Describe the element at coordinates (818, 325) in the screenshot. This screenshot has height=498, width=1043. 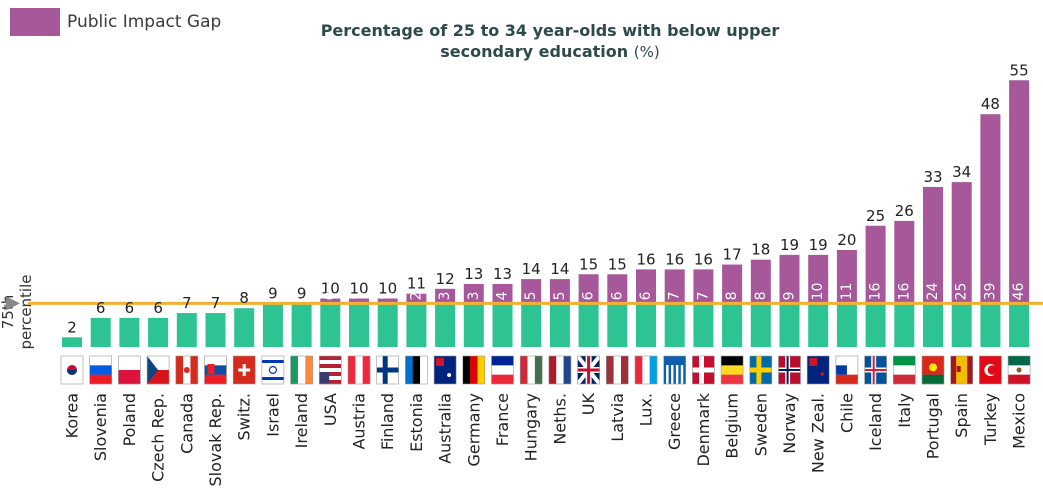
I see `bar-base-New Zeal.` at that location.